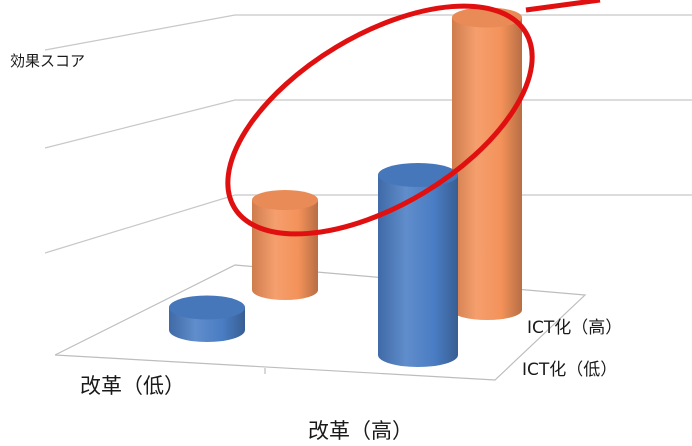 This screenshot has height=446, width=692. Describe the element at coordinates (368, 124) in the screenshot. I see `gridline-upper` at that location.